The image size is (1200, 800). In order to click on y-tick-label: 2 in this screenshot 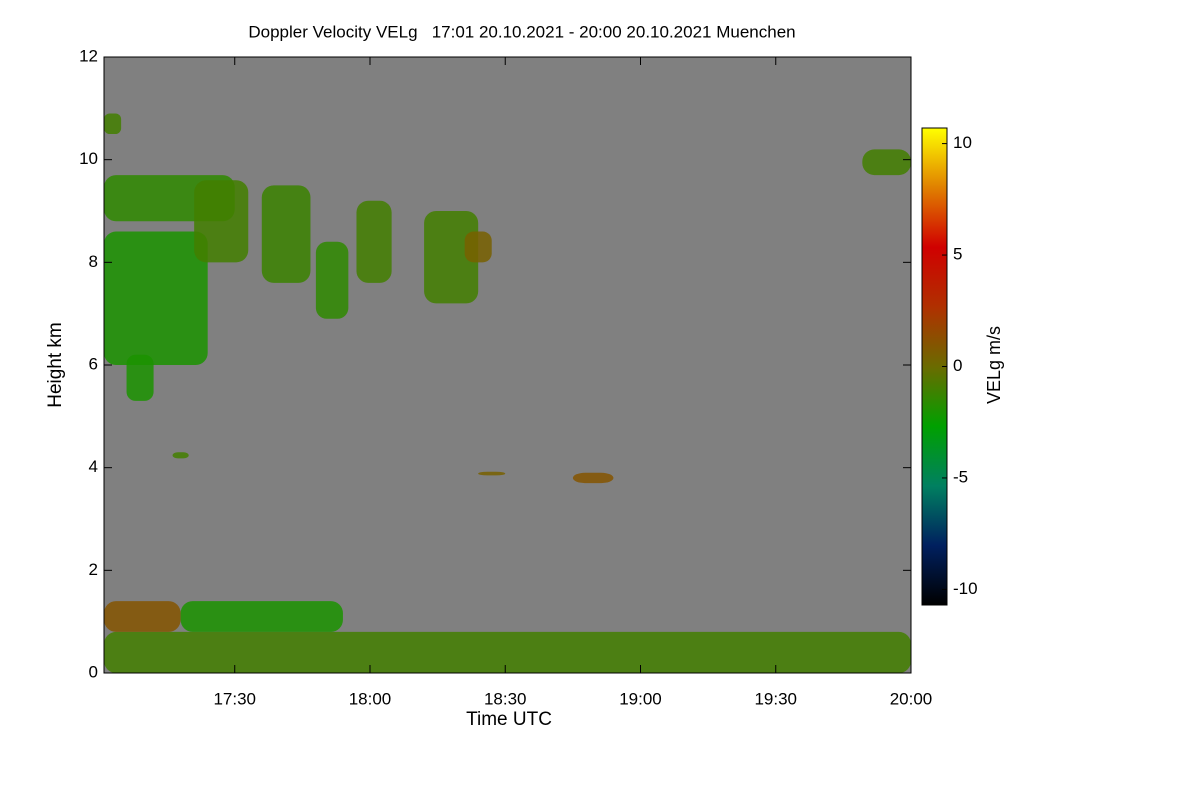, I will do `click(93, 569)`.